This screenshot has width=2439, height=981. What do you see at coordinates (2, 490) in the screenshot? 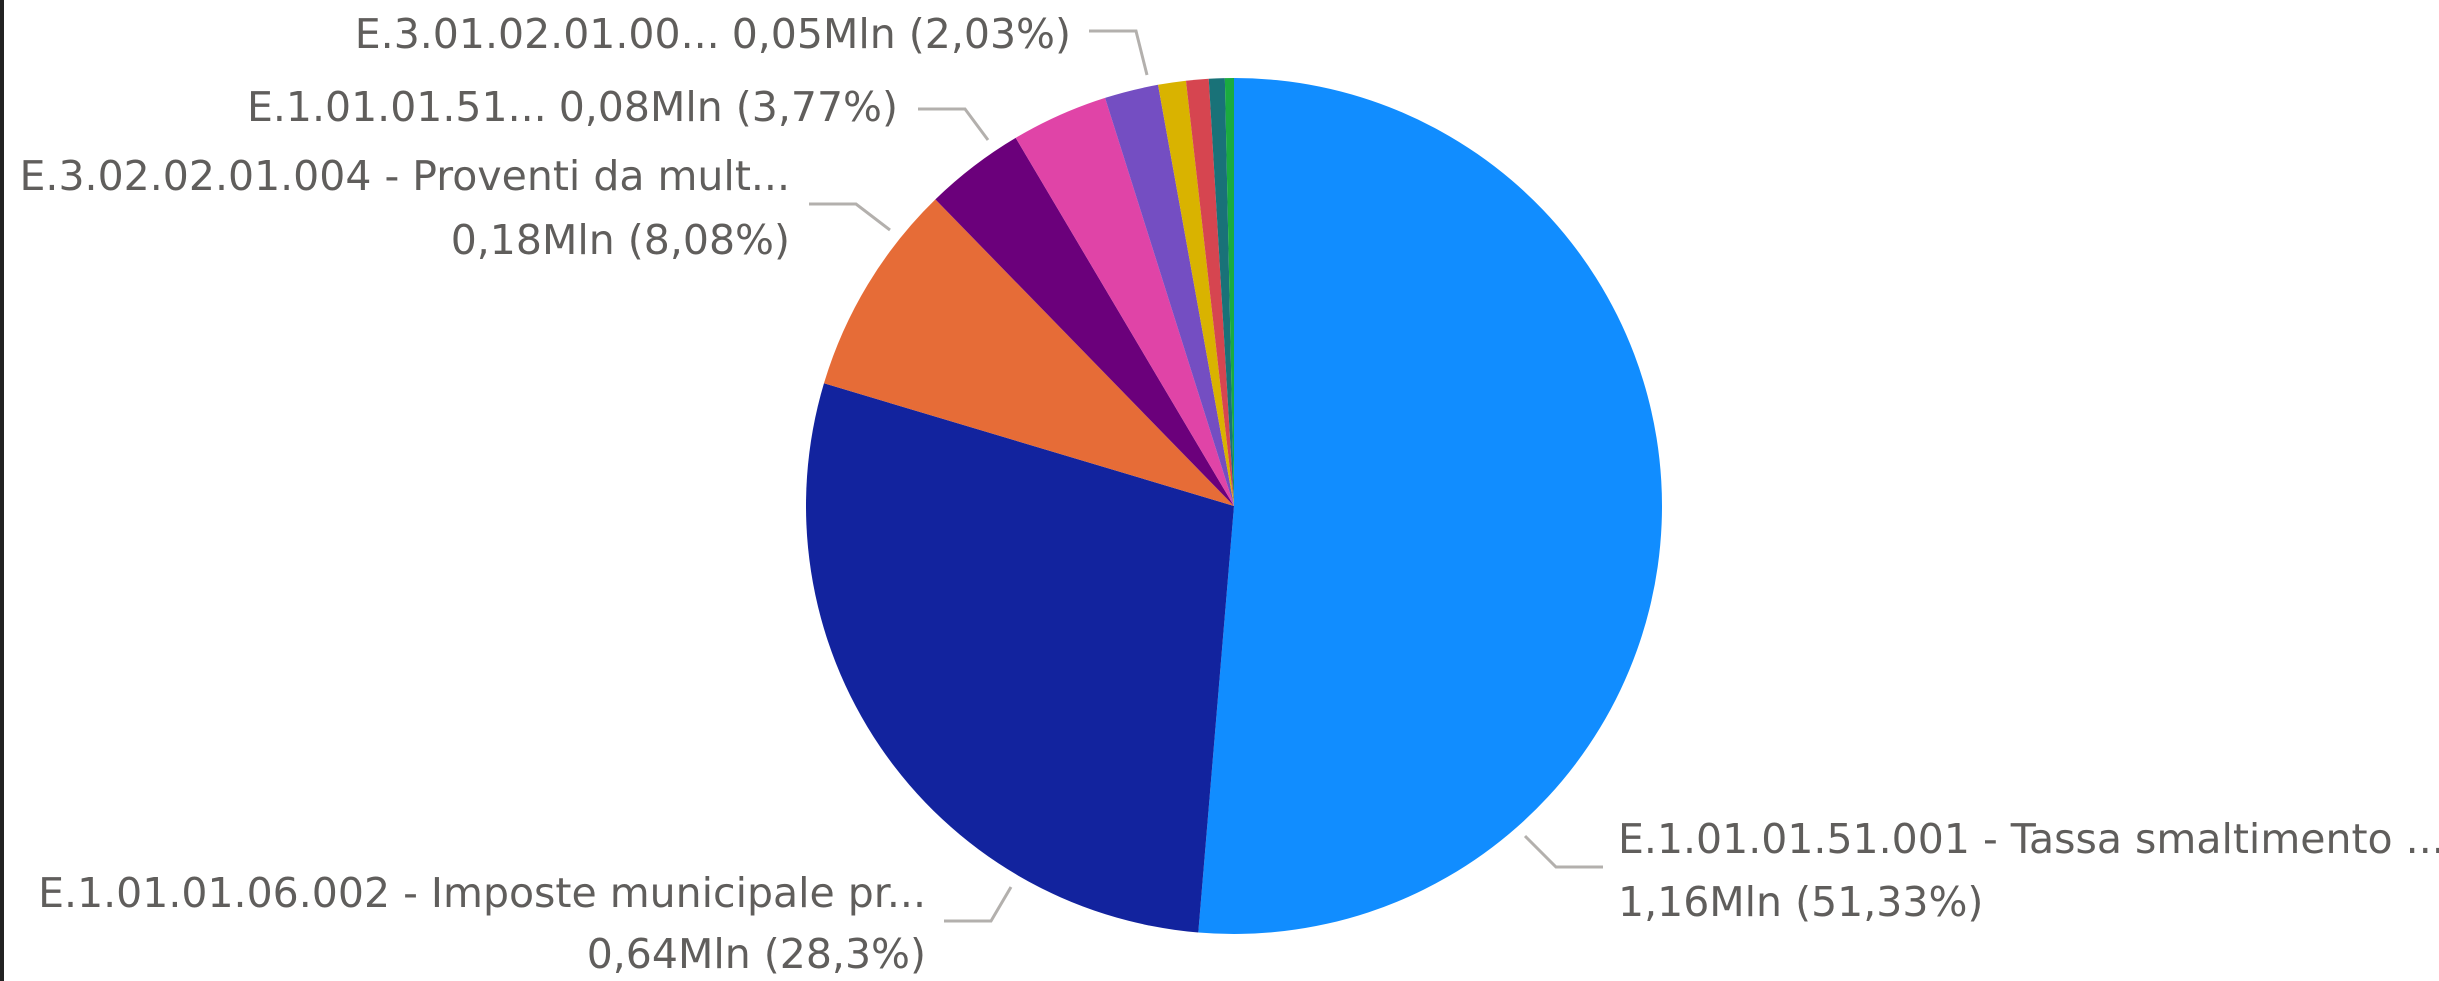
I see `frame-edge` at bounding box center [2, 490].